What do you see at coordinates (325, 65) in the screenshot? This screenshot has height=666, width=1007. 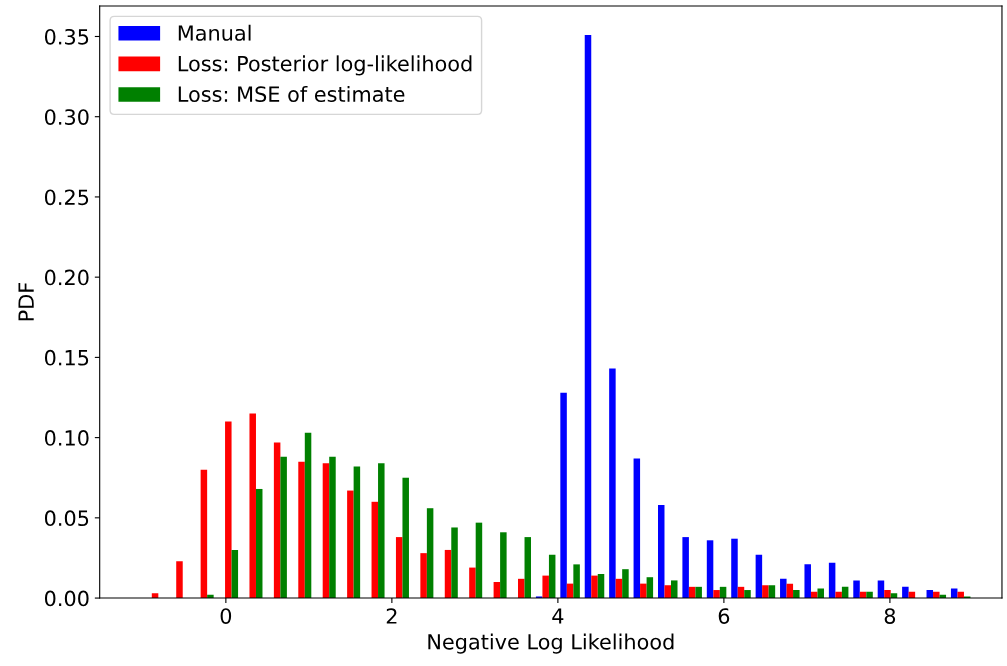 I see `legend-label: Loss: Posterior log-likelihood` at bounding box center [325, 65].